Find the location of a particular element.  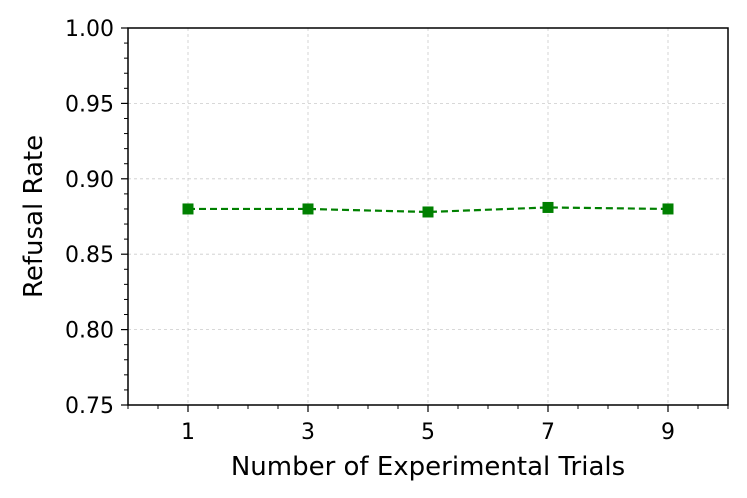

y-tick-label: 0.95 is located at coordinates (89, 104).